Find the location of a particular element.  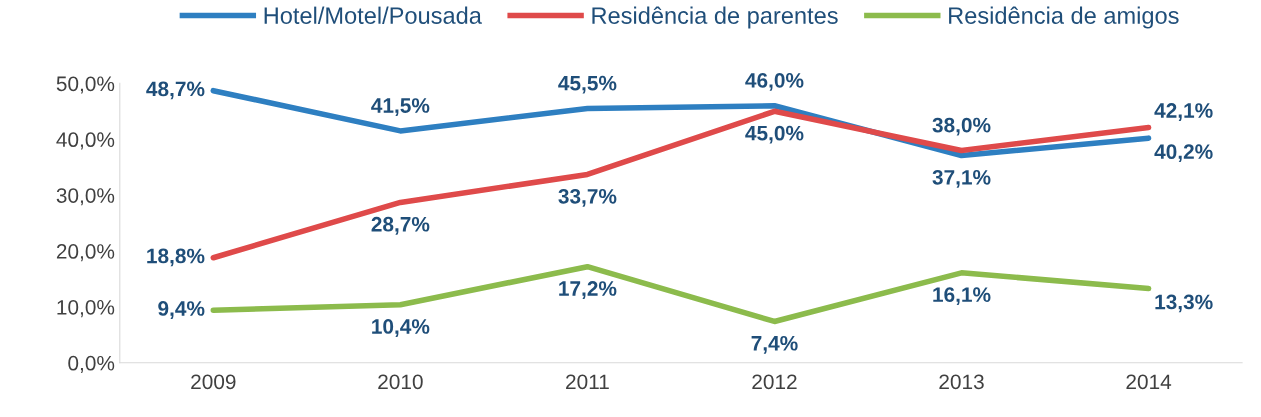

legend-label: Hotel/Motel/Pousada is located at coordinates (373, 15).